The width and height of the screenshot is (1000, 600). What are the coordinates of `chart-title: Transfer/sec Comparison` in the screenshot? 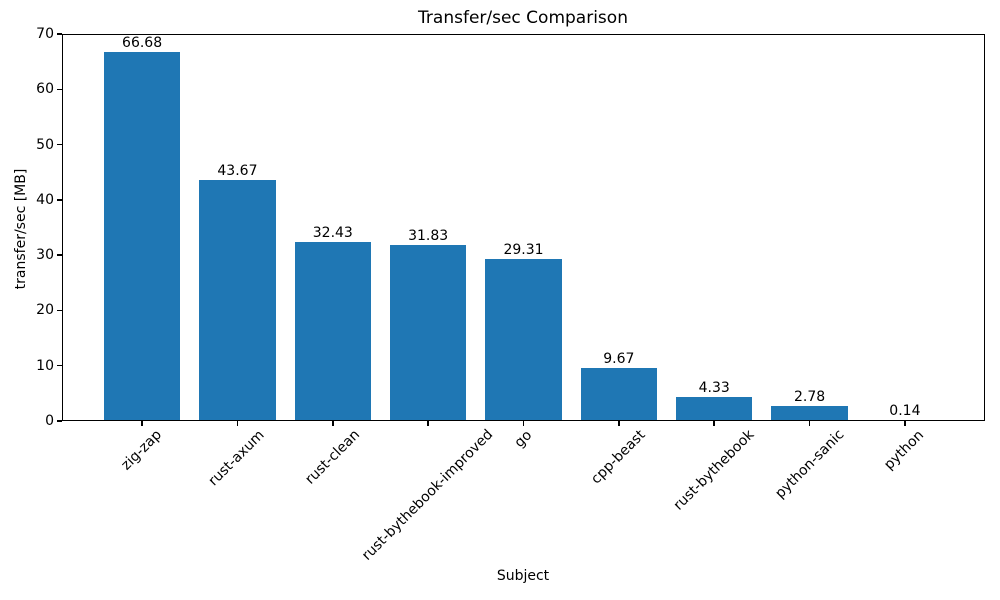 It's located at (523, 18).